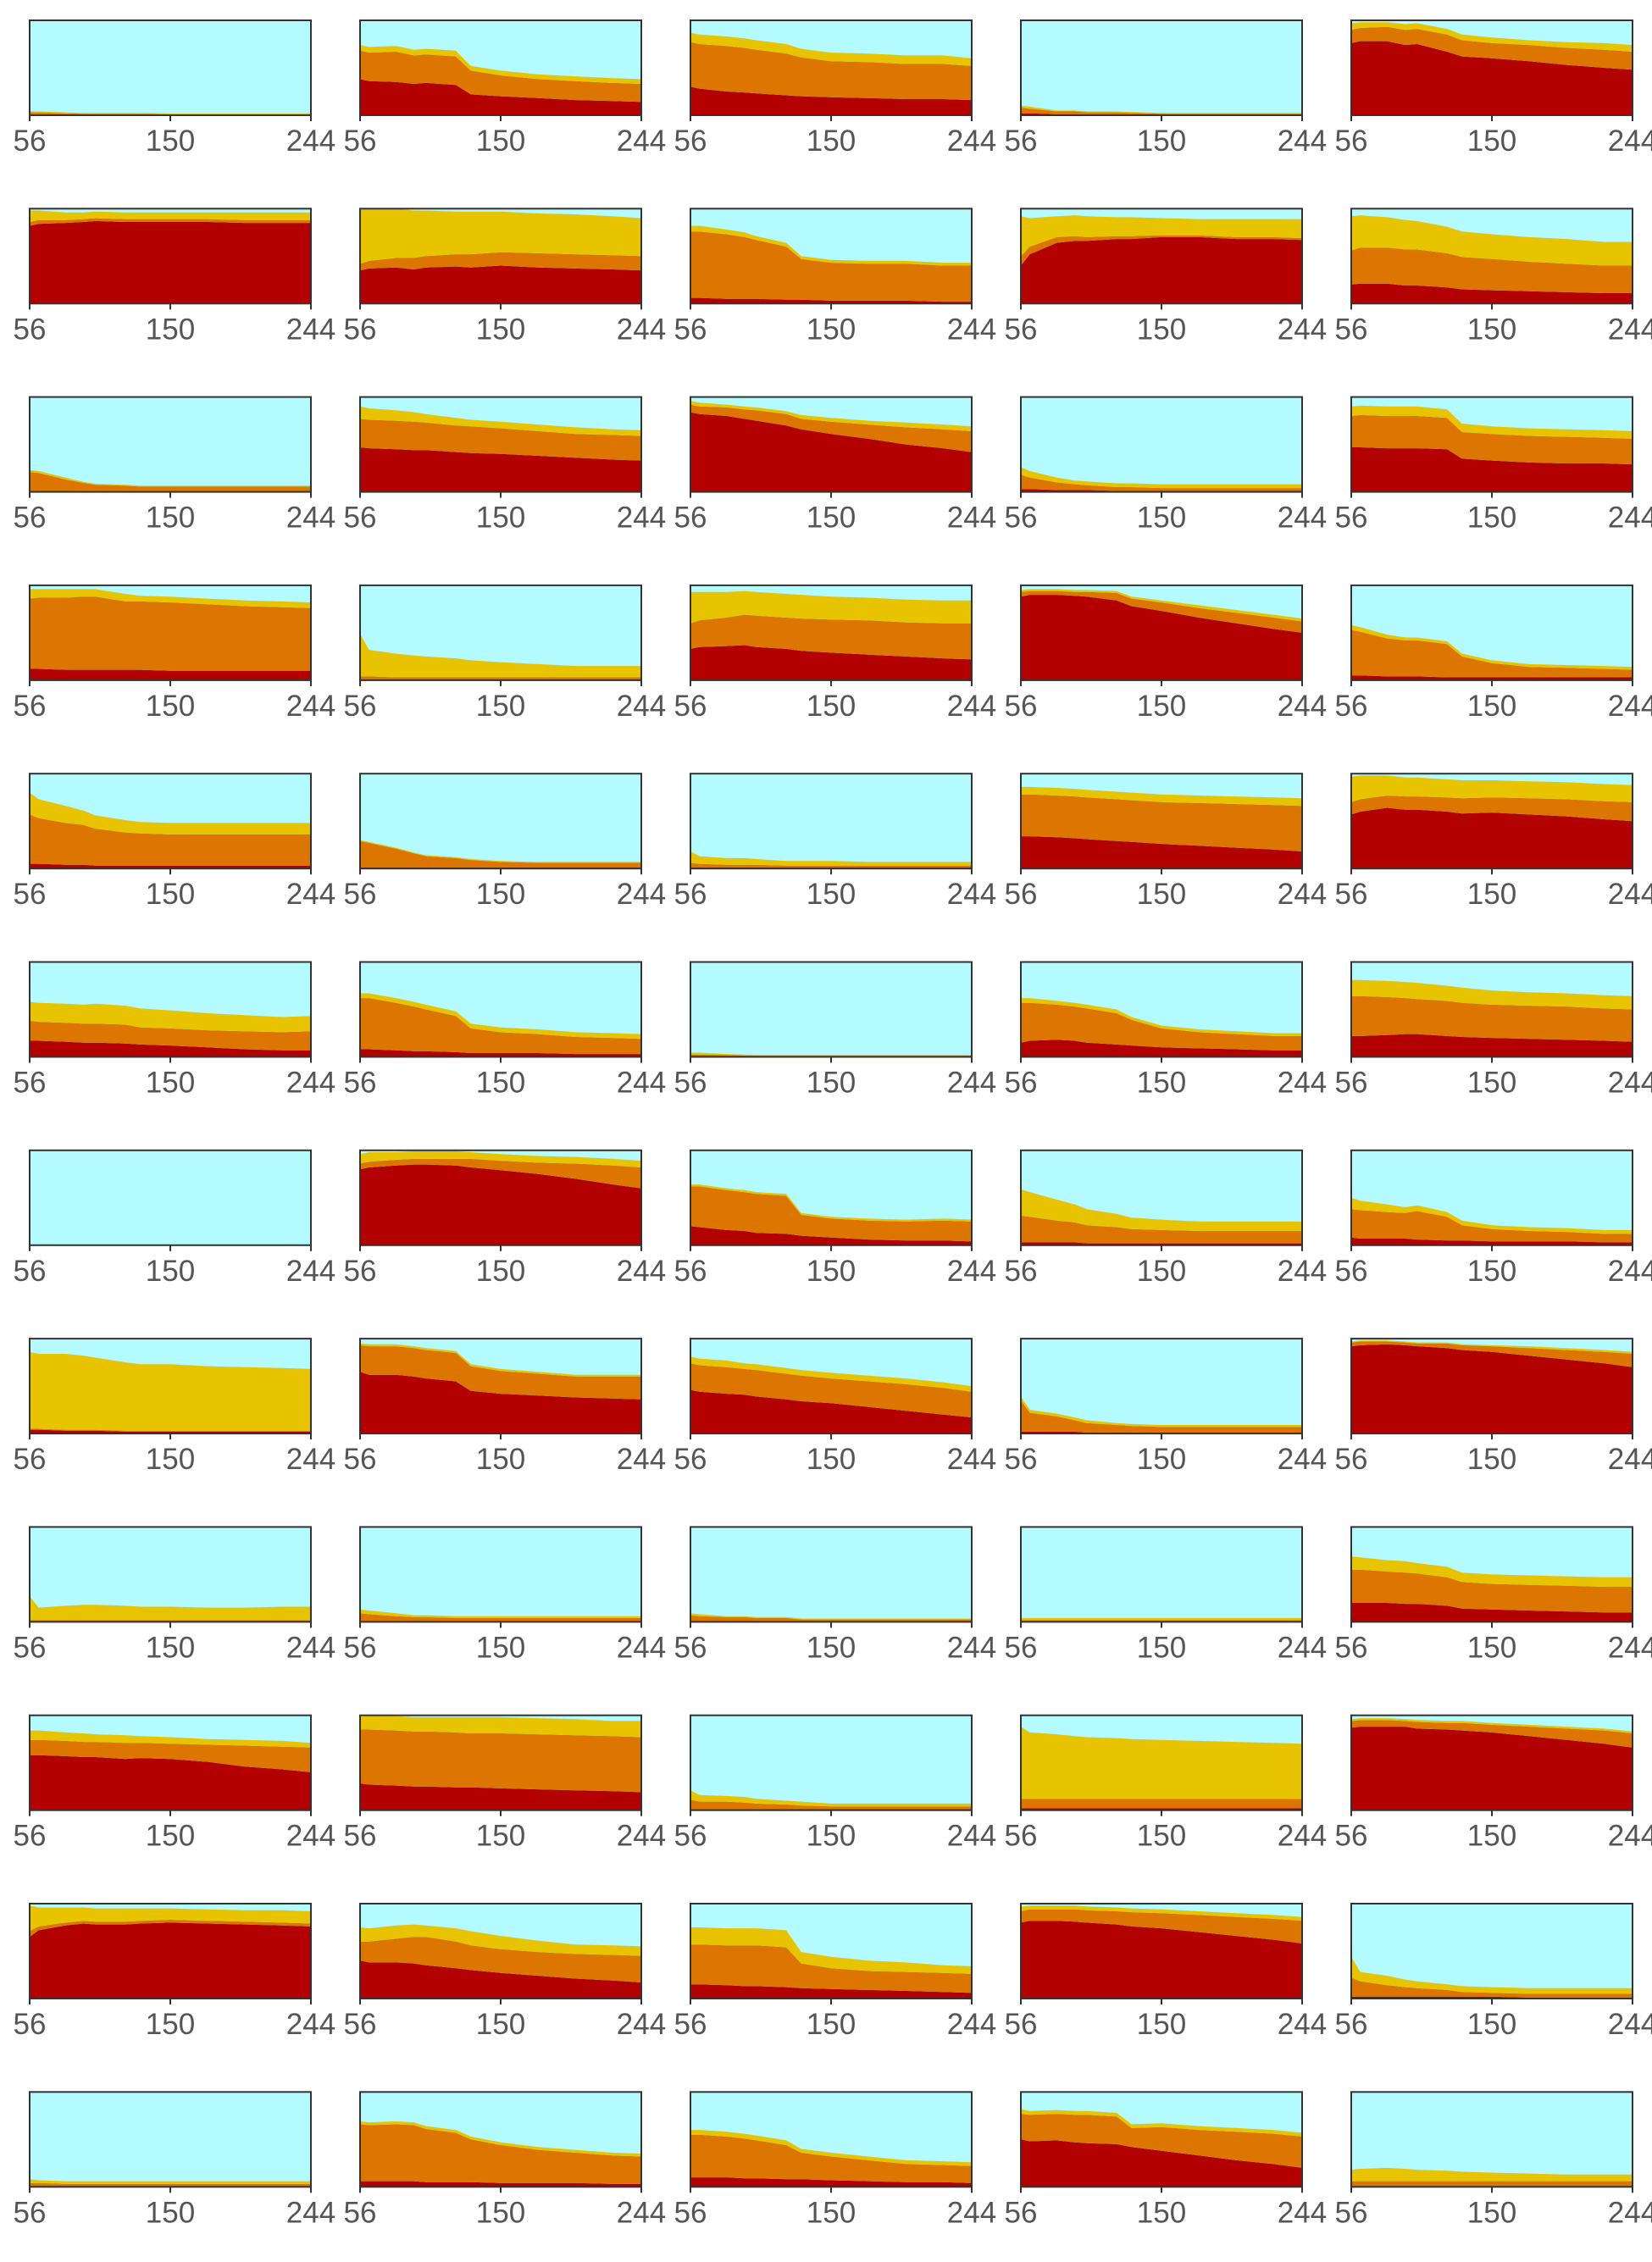 The width and height of the screenshot is (1652, 2262). Describe the element at coordinates (174, 1218) in the screenshot. I see `panel-31: 56 150 244` at that location.